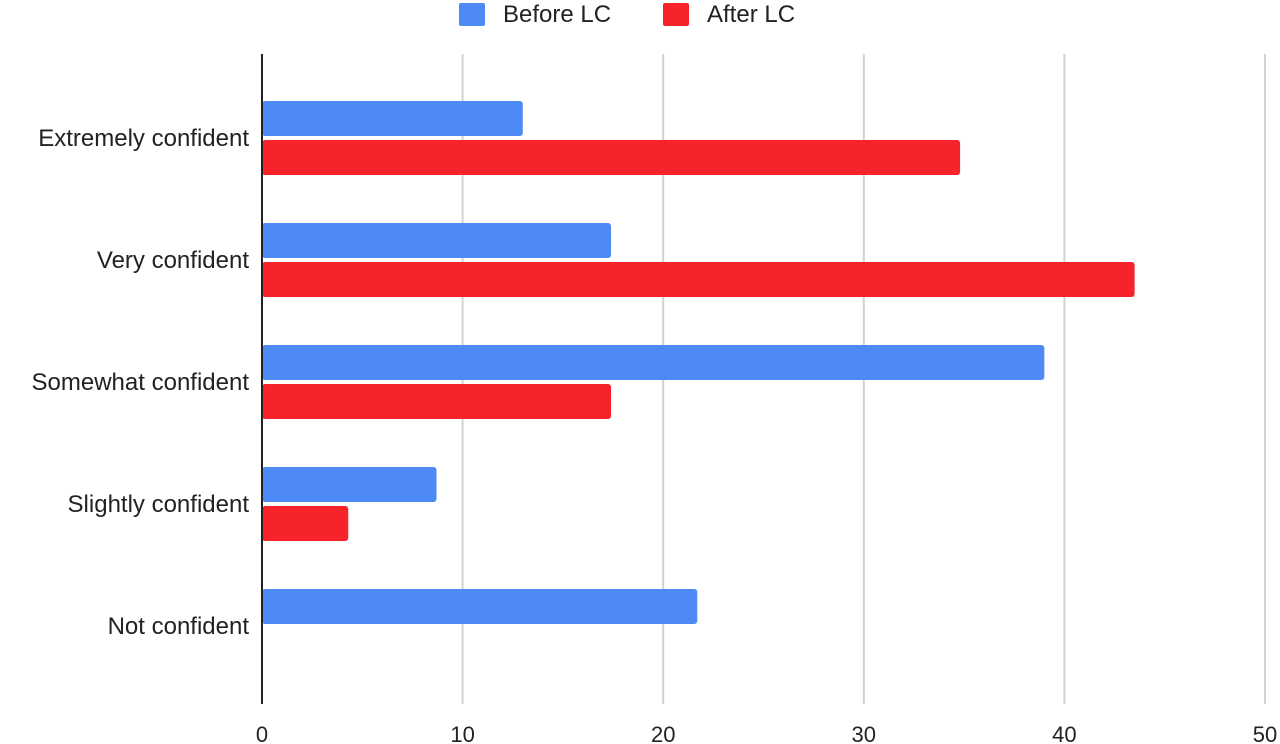 This screenshot has width=1280, height=744. Describe the element at coordinates (676, 14) in the screenshot. I see `legend-swatch-after` at that location.